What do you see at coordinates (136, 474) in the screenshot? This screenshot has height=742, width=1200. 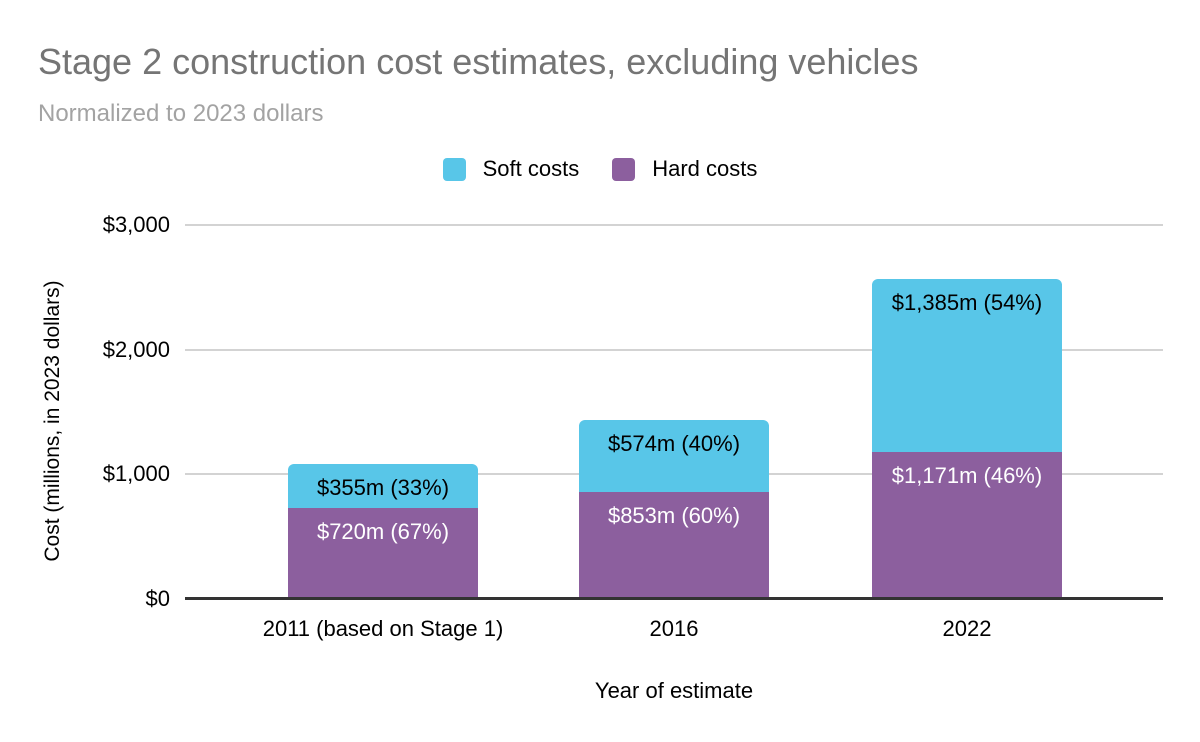 I see `y-tick-label: $1,000` at bounding box center [136, 474].